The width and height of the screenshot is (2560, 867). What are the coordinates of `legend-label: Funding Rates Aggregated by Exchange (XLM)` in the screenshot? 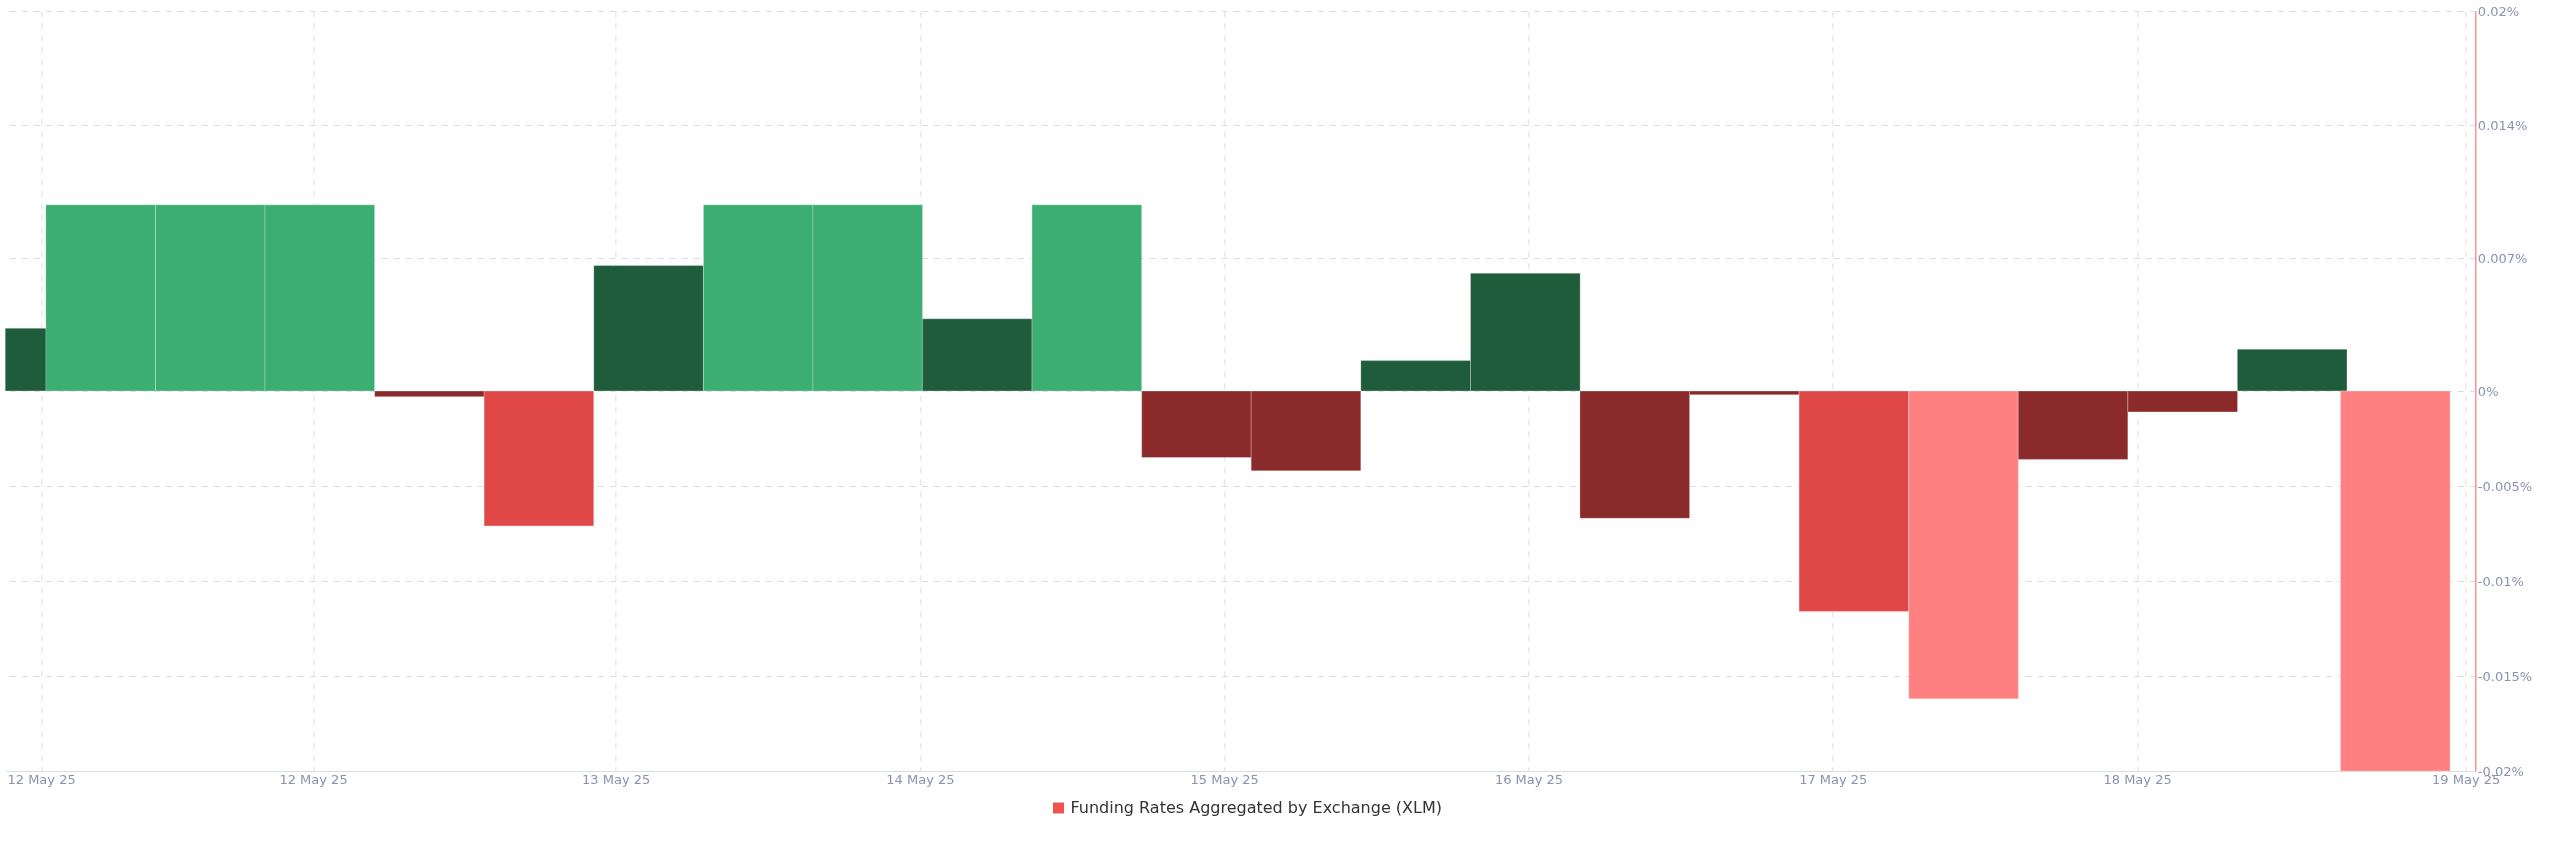 It's located at (1256, 807).